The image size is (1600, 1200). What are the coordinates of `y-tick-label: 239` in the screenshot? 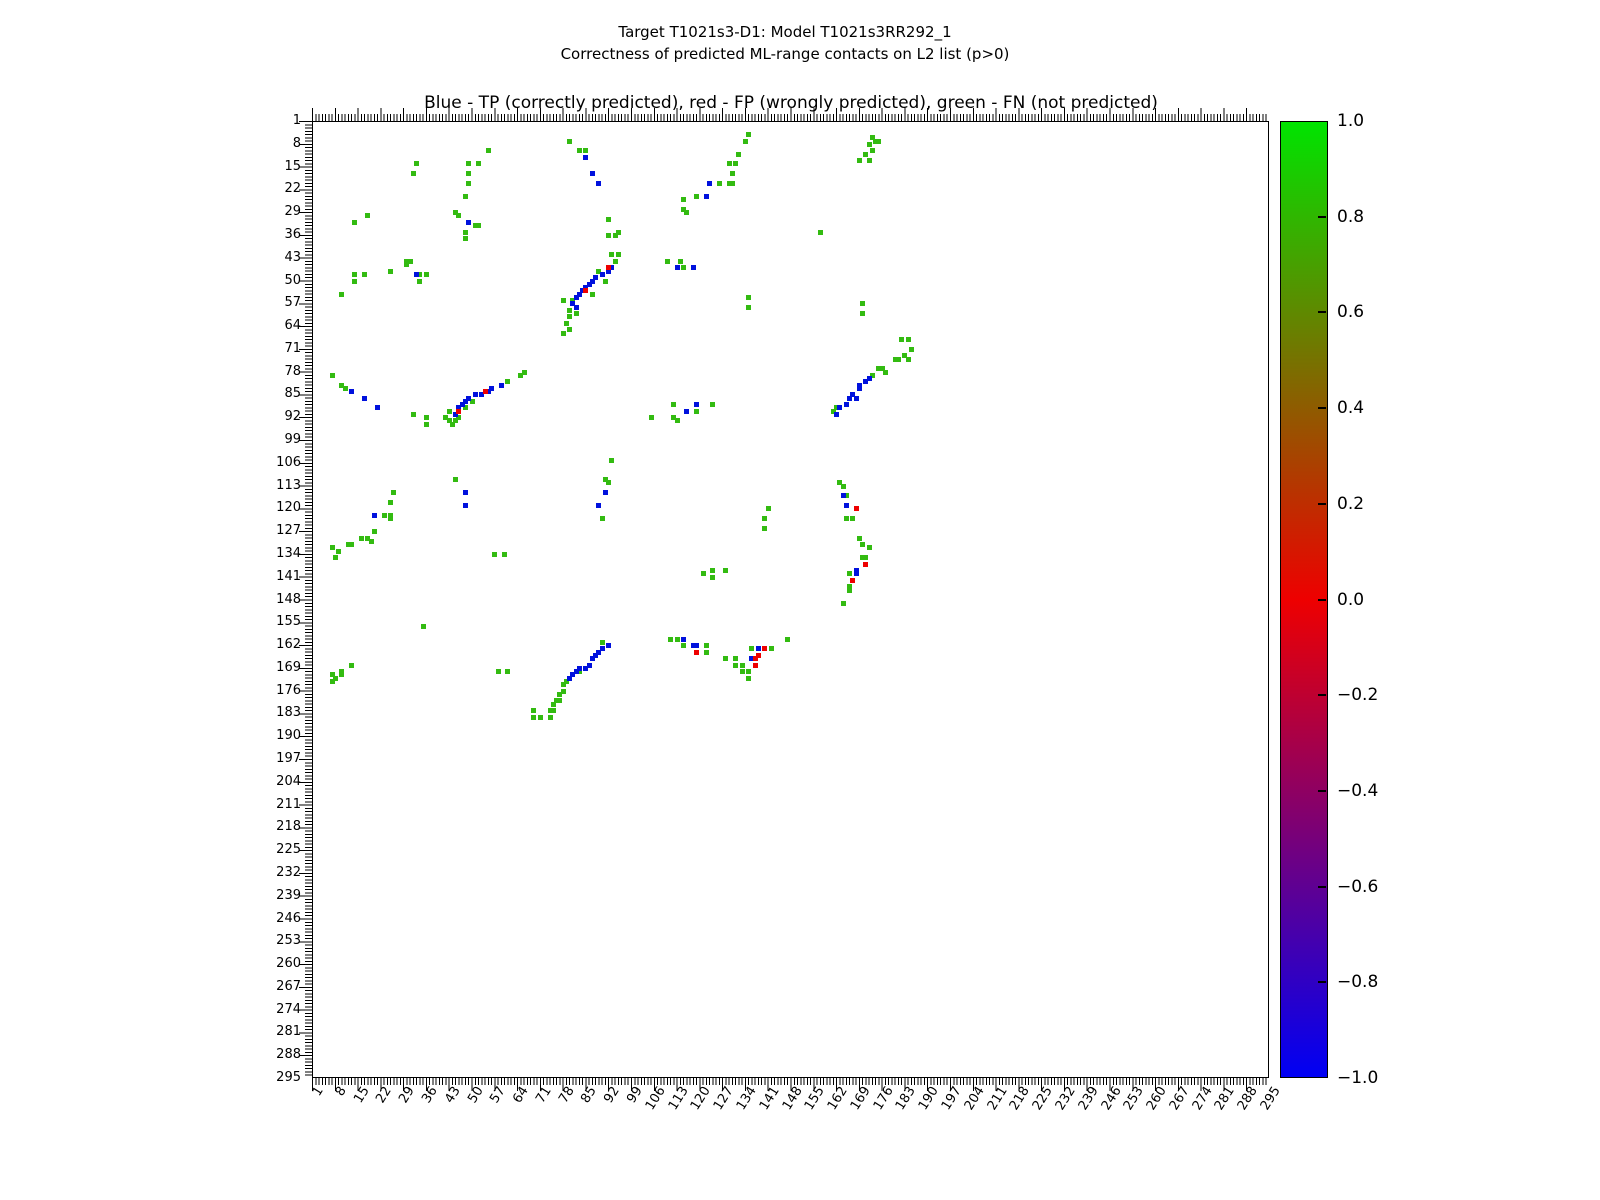 It's located at (288, 895).